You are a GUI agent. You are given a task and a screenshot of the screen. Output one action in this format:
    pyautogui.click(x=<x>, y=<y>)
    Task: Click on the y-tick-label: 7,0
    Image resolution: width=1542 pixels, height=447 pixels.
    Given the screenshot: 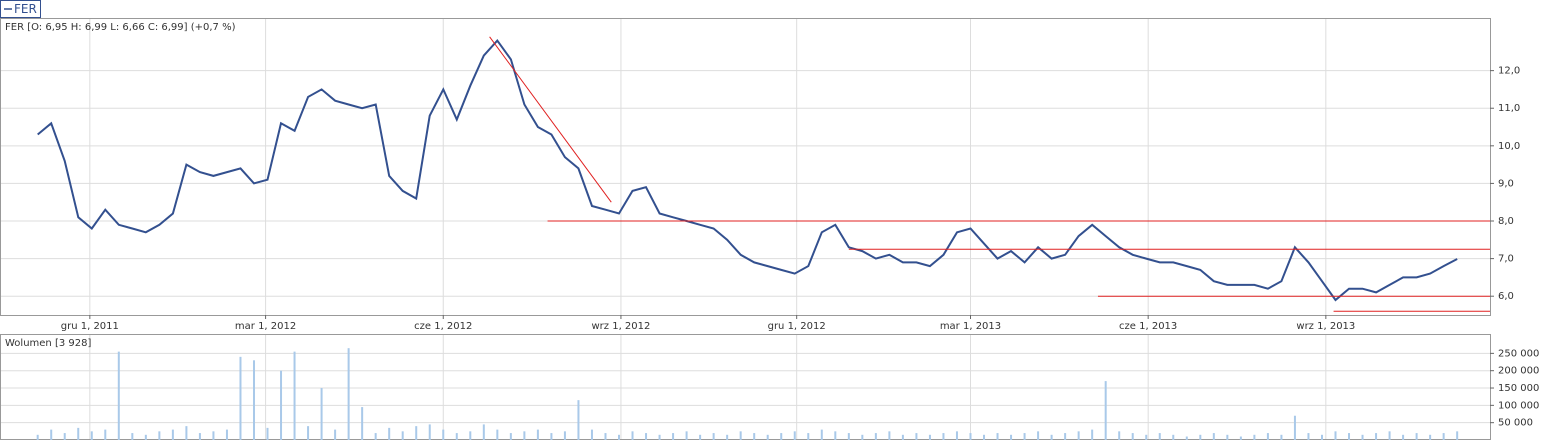 What is the action you would take?
    pyautogui.click(x=1506, y=259)
    